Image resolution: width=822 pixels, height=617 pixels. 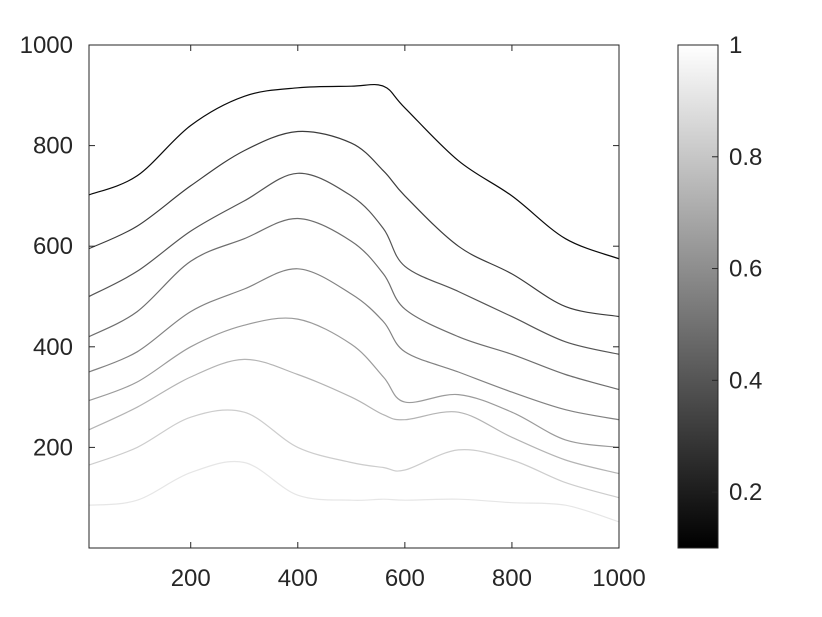 What do you see at coordinates (745, 492) in the screenshot?
I see `colorbar-tick-label: 0.2` at bounding box center [745, 492].